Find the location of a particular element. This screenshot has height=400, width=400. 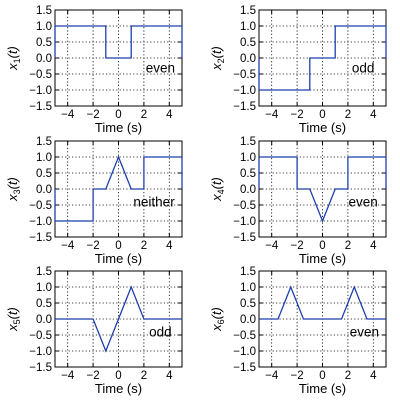

y-axis-label: x5(t) is located at coordinates (13, 319).